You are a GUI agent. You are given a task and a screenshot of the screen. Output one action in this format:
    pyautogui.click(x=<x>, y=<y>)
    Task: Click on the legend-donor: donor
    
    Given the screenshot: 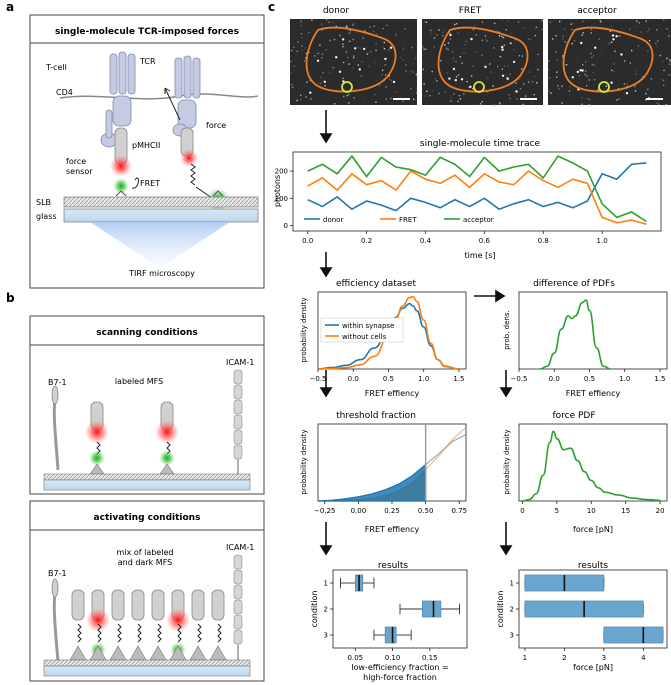 What is the action you would take?
    pyautogui.click(x=333, y=220)
    